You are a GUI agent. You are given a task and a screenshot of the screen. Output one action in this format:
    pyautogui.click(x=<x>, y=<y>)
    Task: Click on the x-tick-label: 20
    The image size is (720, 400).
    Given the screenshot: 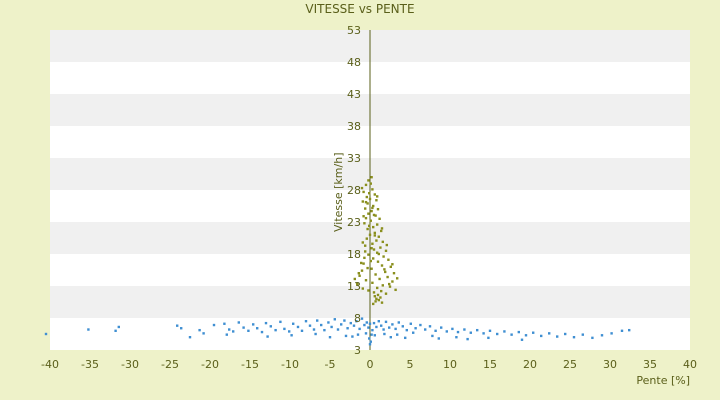 What is the action you would take?
    pyautogui.click(x=530, y=364)
    